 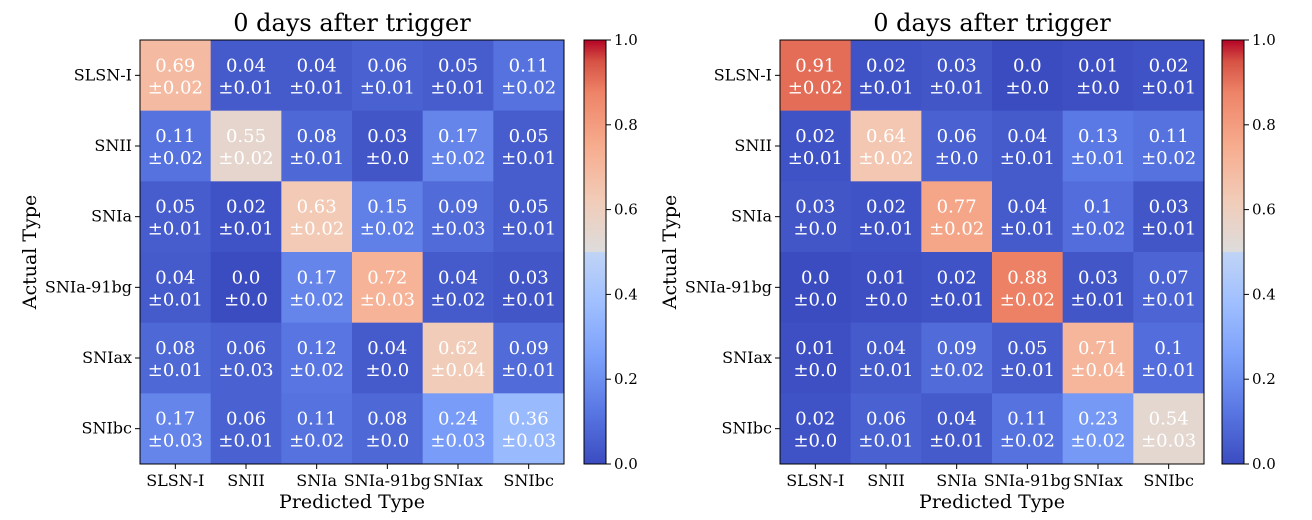 What do you see at coordinates (747, 357) in the screenshot?
I see `y-tick-label: SNIax` at bounding box center [747, 357].